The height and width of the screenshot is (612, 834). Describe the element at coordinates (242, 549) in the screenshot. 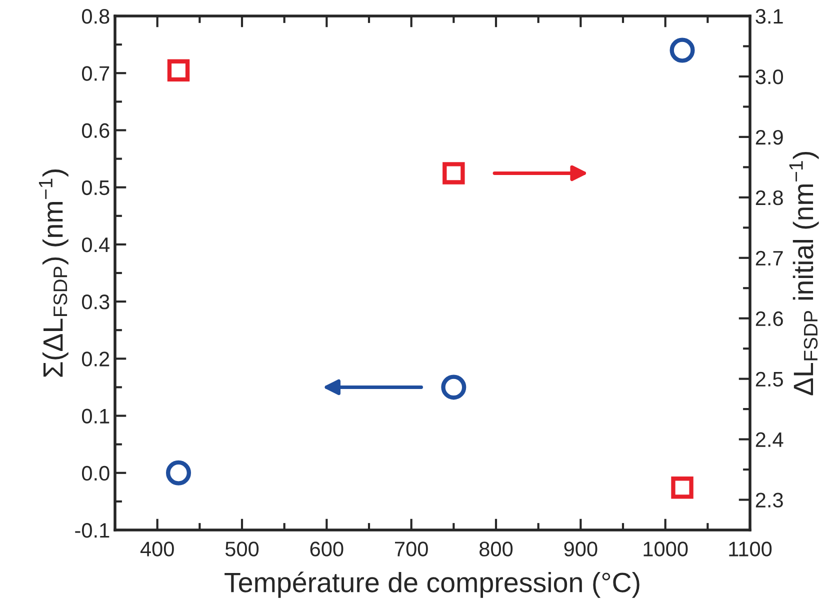

I see `x-tick-label: 500` at that location.